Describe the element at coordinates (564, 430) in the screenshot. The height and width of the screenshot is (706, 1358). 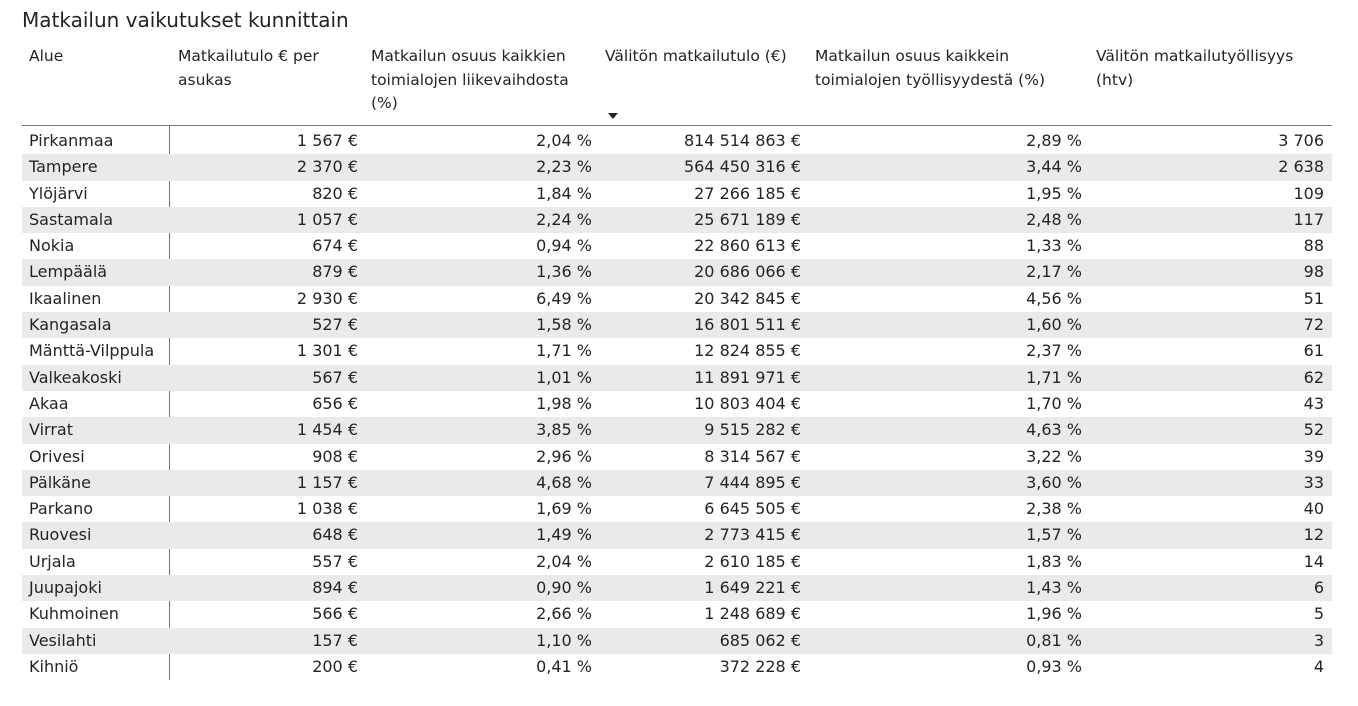
I see `cell-osuus-liikevaihdosta: 3,85 %` at that location.